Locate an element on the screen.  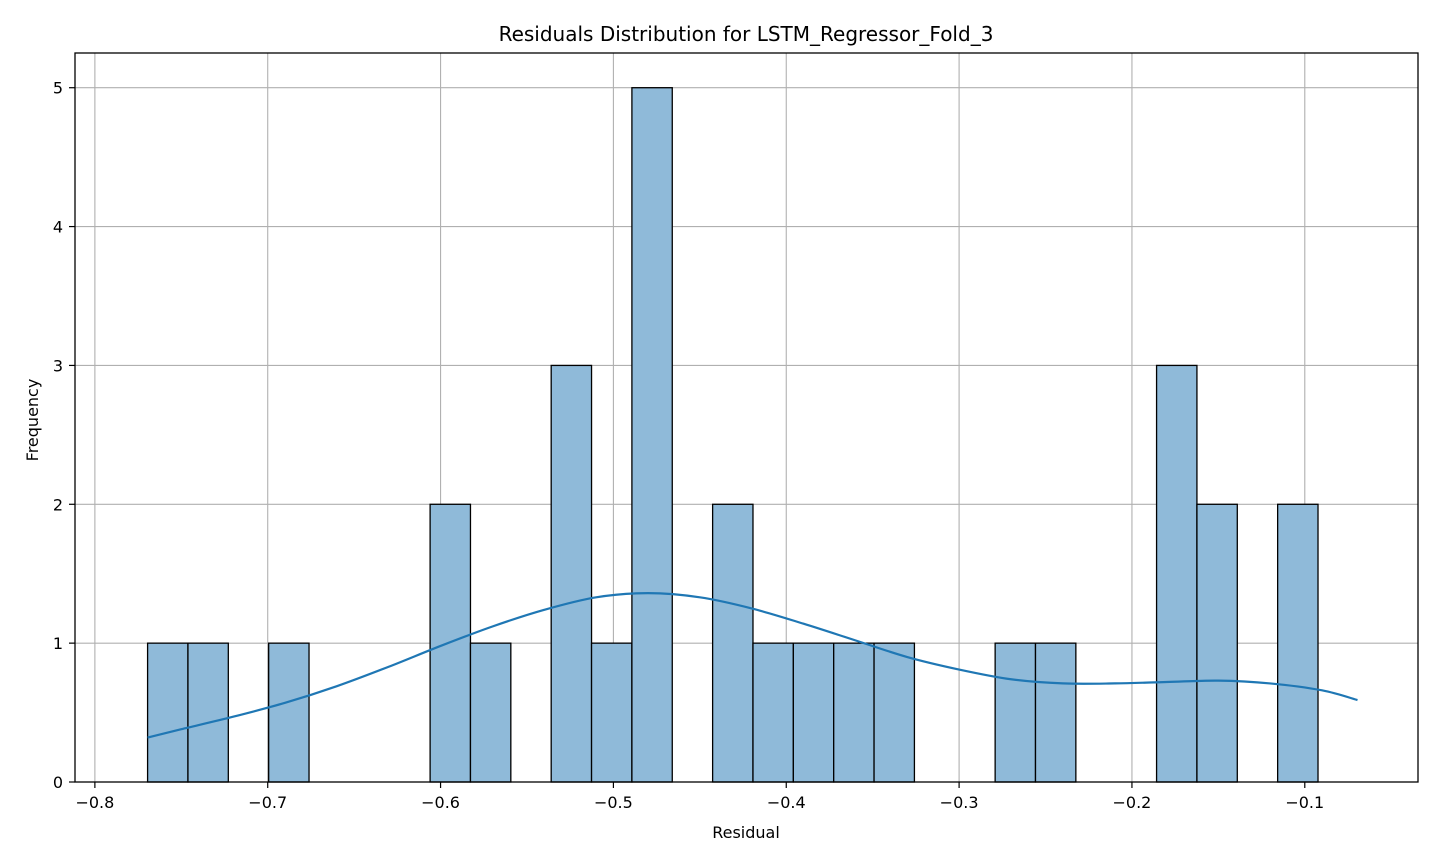
x-tick-label-6: −0.2 is located at coordinates (1132, 802).